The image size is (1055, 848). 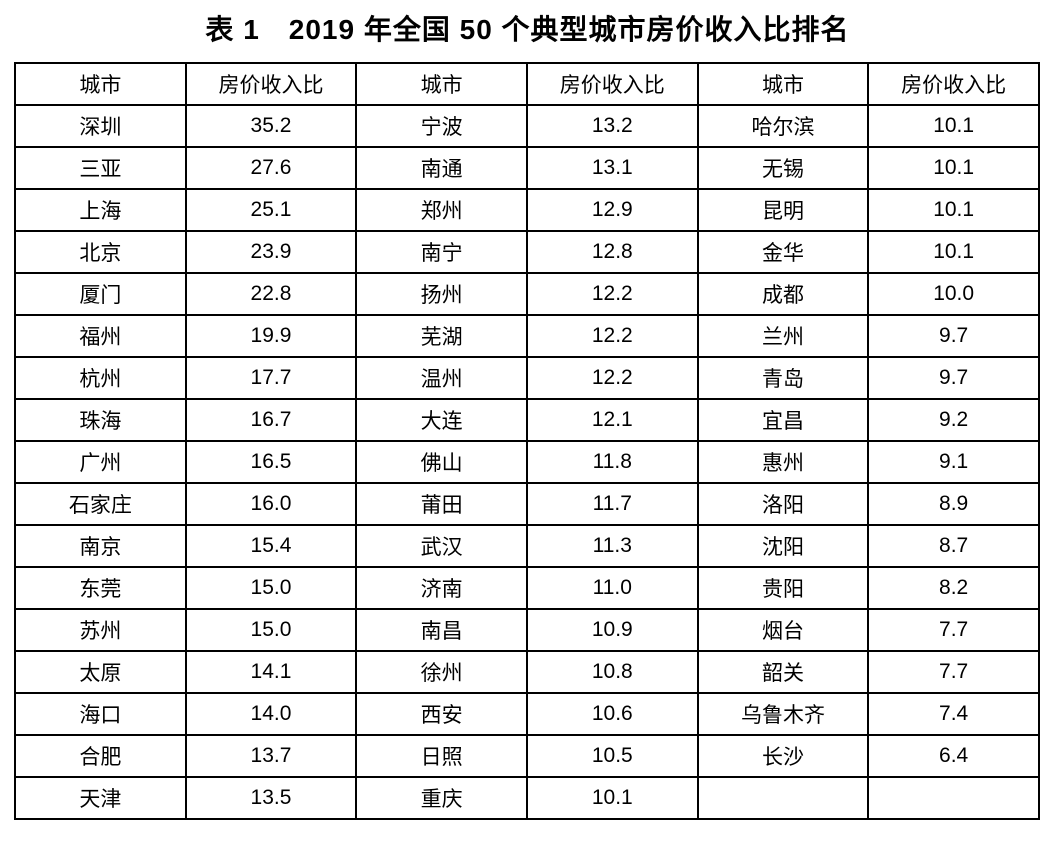 What do you see at coordinates (441, 168) in the screenshot?
I see `city-cell: 南通` at bounding box center [441, 168].